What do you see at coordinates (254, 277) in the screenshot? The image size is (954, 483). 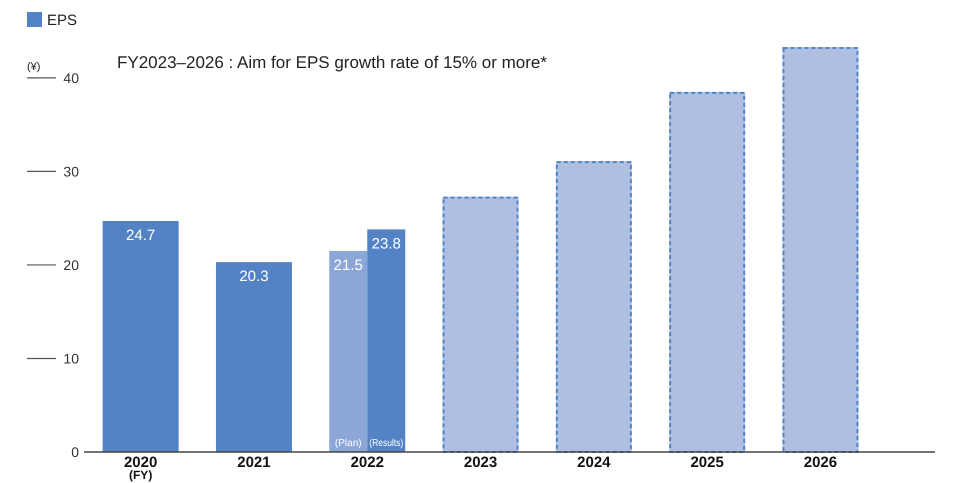 I see `data-label: 20.3` at bounding box center [254, 277].